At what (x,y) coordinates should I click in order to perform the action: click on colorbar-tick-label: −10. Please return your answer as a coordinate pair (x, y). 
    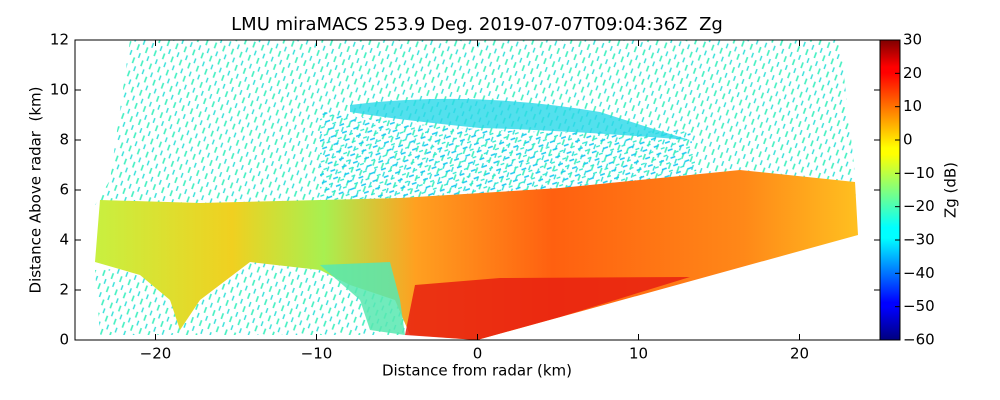
    Looking at the image, I should click on (919, 173).